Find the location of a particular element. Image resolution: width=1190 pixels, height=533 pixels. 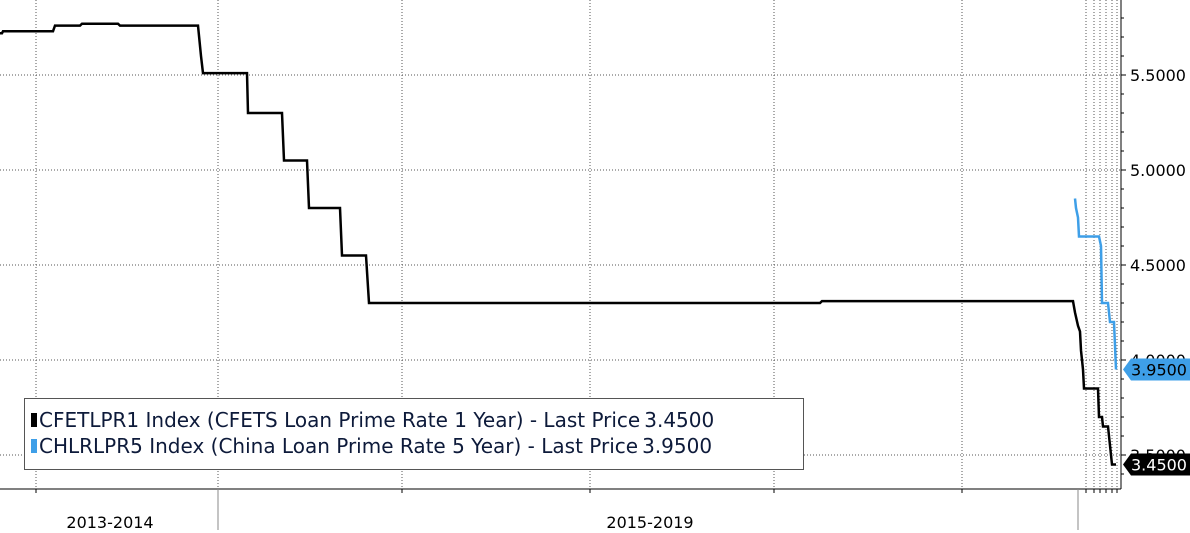

last-price-tag-text-1: 3.4500 is located at coordinates (1159, 465).